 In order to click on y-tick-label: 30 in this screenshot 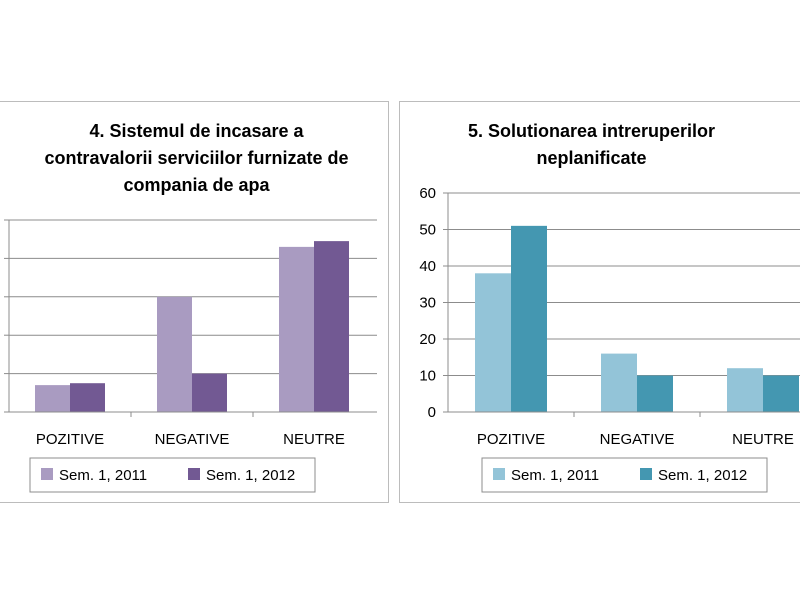, I will do `click(427, 303)`.